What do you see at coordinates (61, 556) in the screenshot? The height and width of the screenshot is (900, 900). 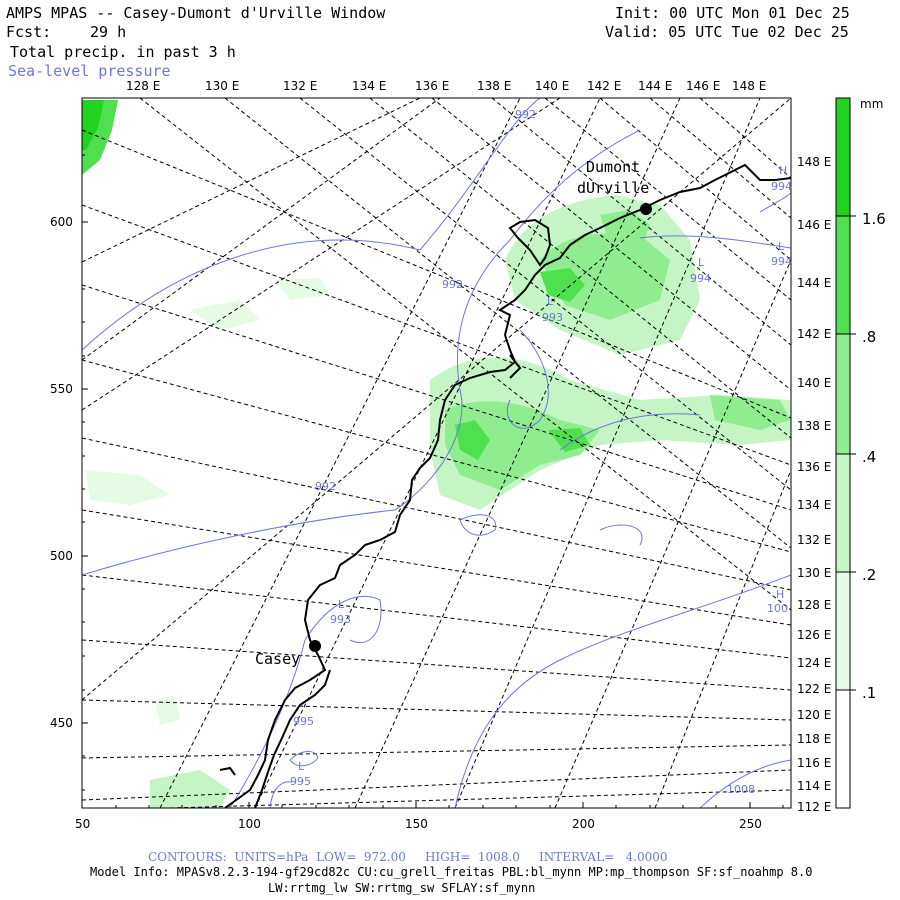 I see `y-label: 500` at bounding box center [61, 556].